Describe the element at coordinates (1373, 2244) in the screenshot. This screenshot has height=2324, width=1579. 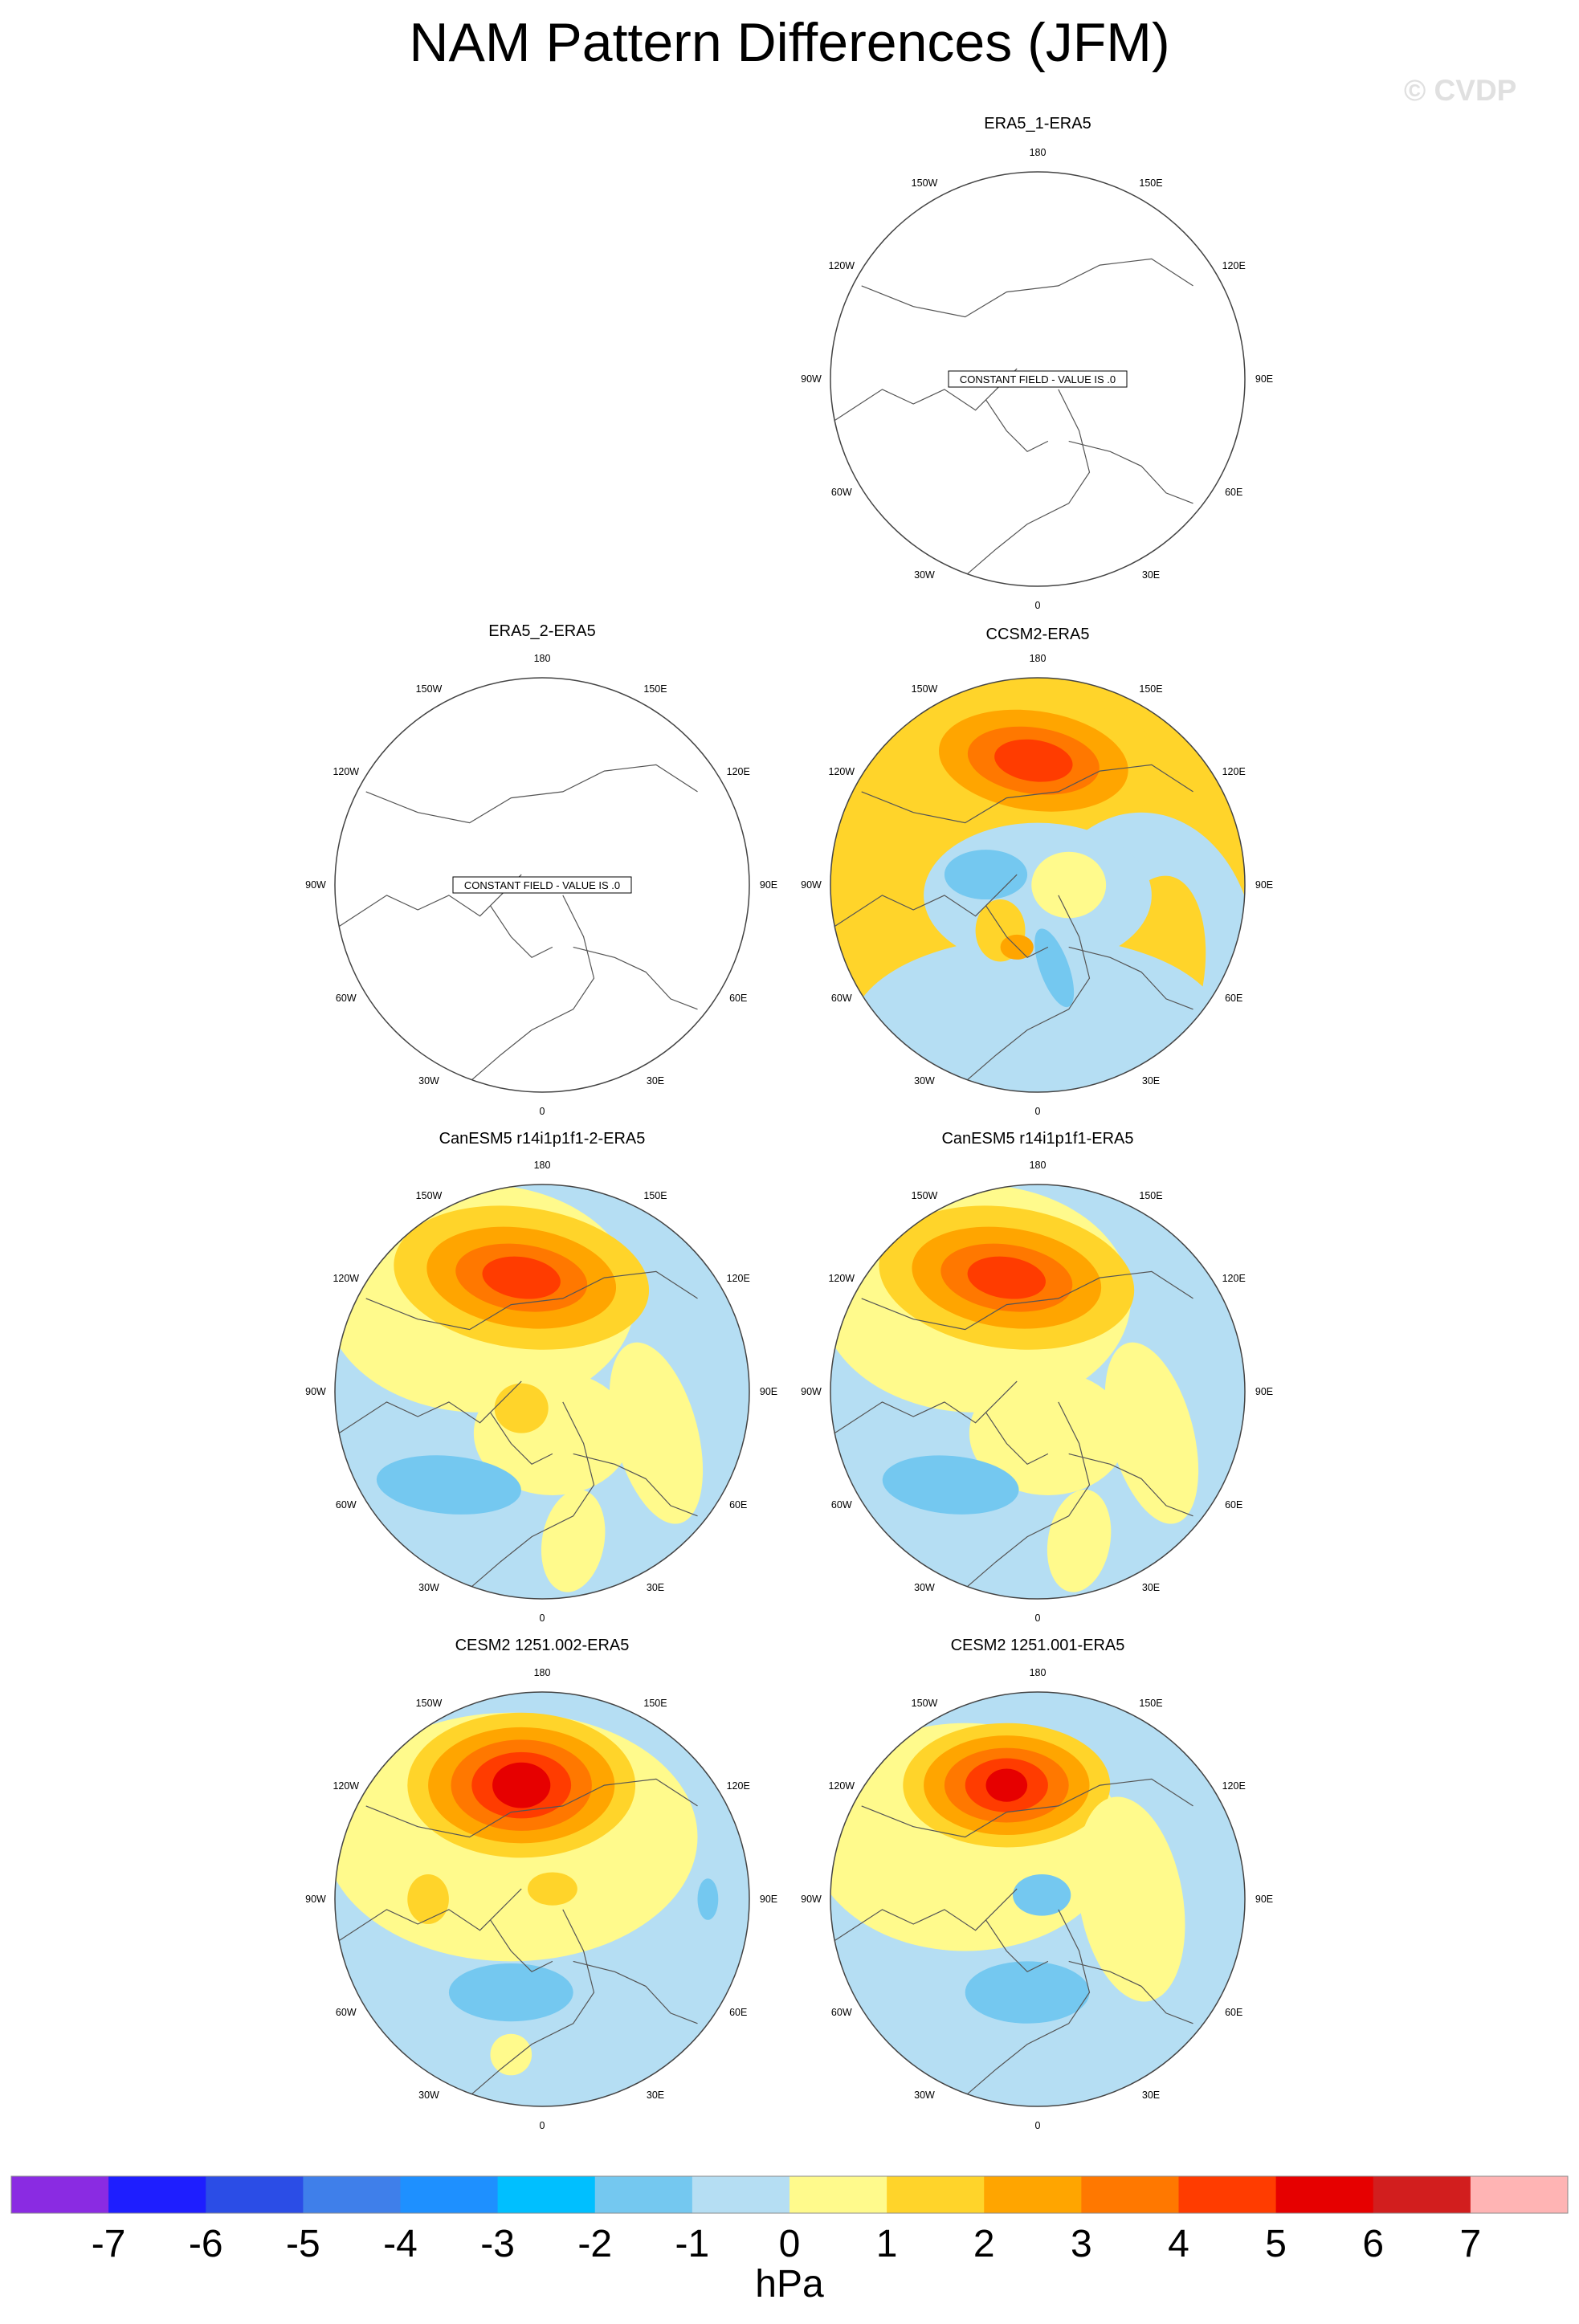
I see `colorbar-tick-label: 6` at that location.